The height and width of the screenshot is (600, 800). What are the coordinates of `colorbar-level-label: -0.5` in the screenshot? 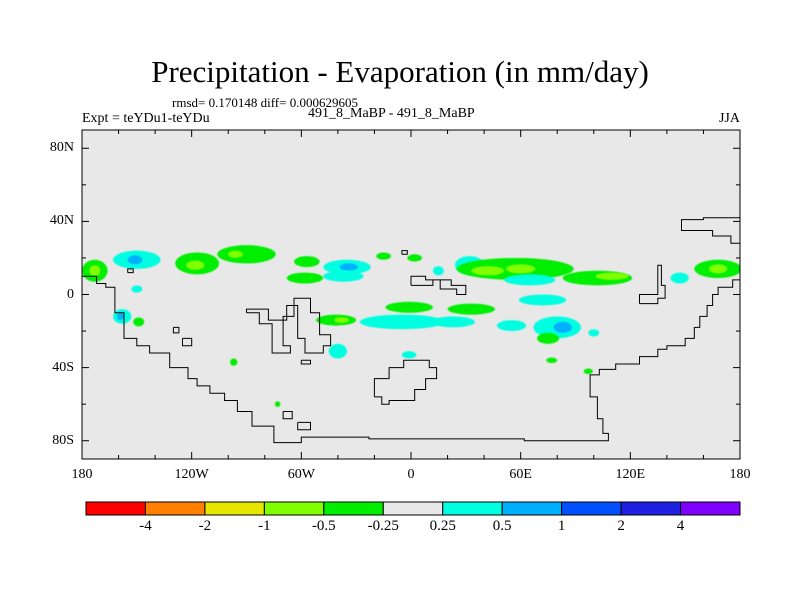 It's located at (323, 526).